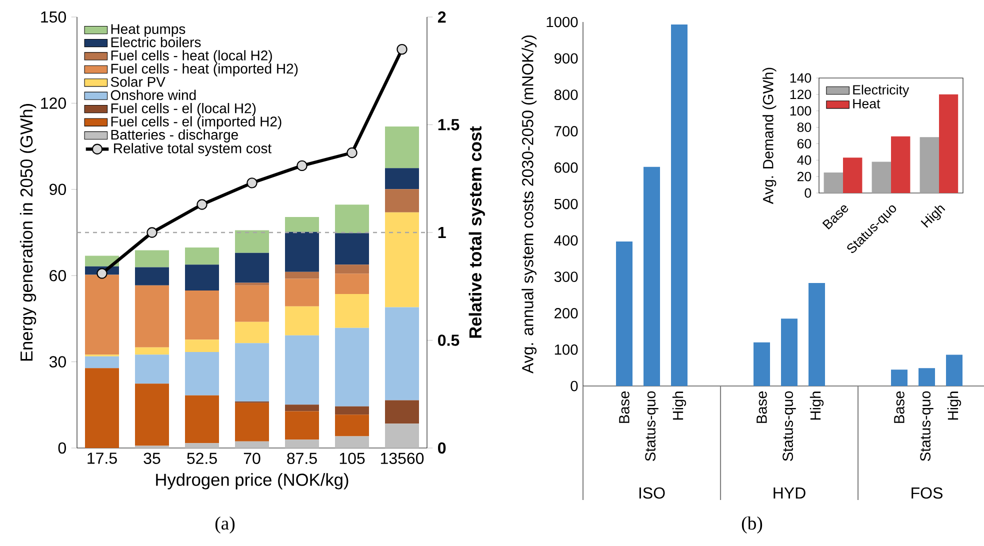 This screenshot has height=546, width=984. I want to click on y-tick-label: 40, so click(804, 160).